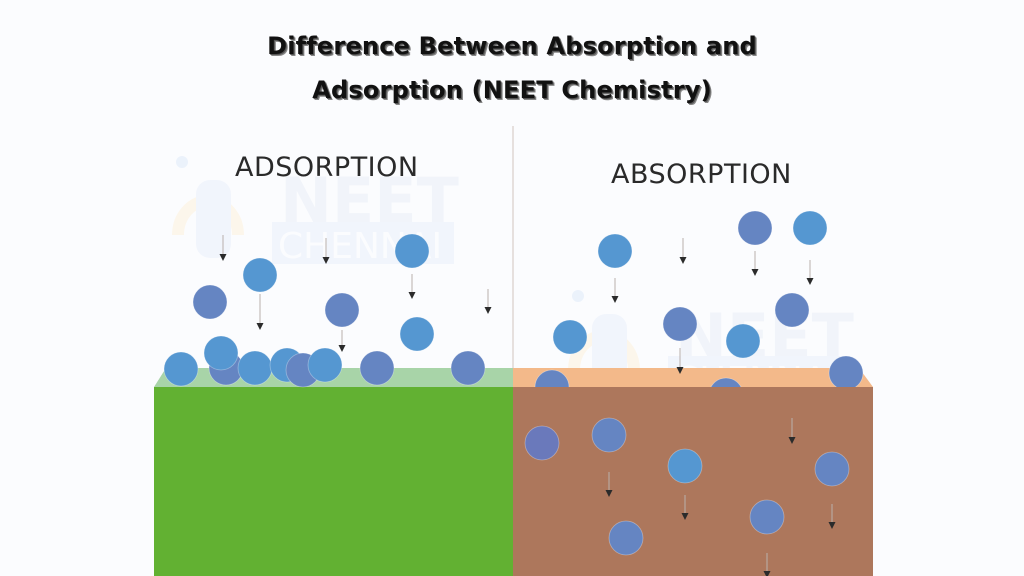 This screenshot has width=1024, height=576. What do you see at coordinates (512, 46) in the screenshot?
I see `title-line-1: Difference Between Absorption and` at bounding box center [512, 46].